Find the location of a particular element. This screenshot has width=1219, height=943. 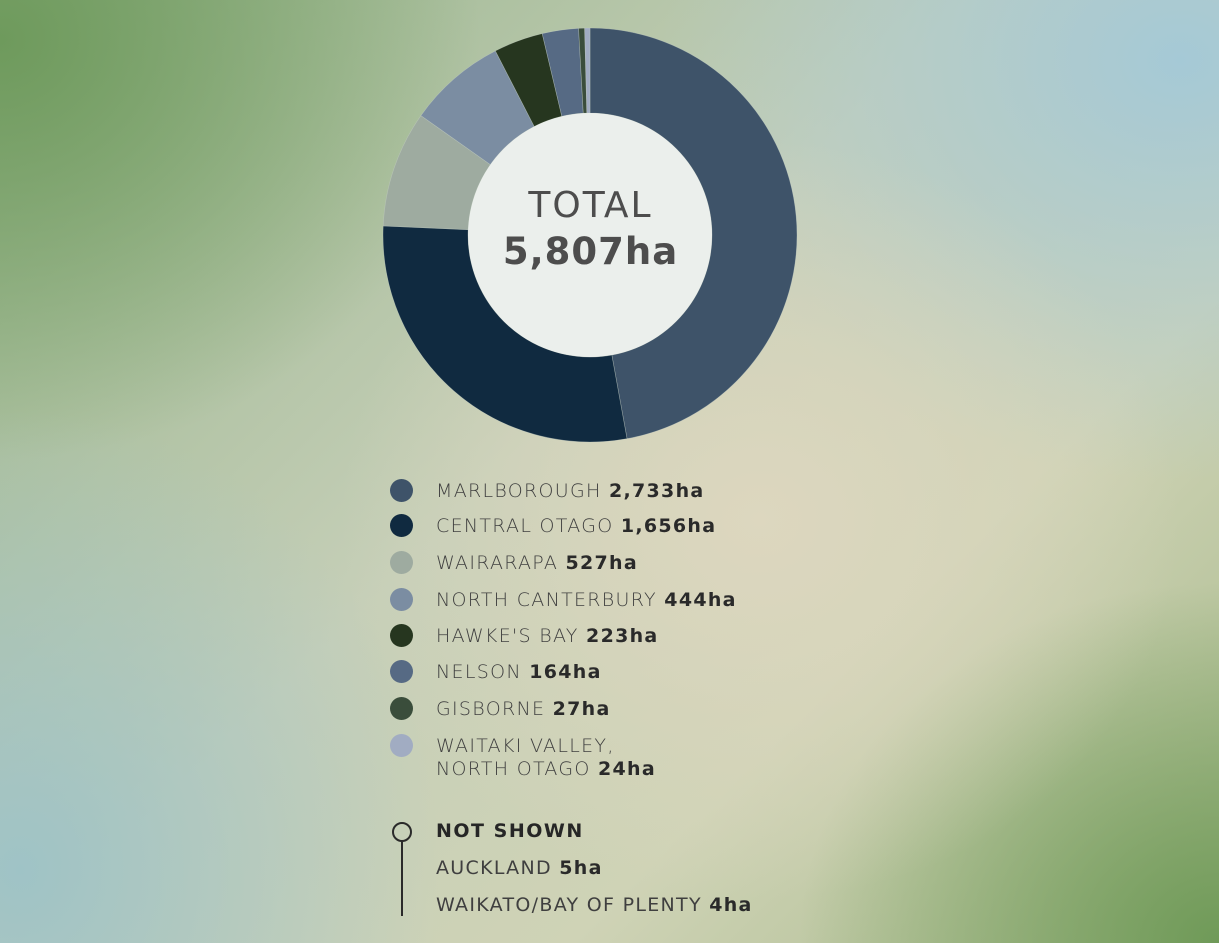

legend-item: CENTRAL OTAGO 1,656ha is located at coordinates (780, 526).